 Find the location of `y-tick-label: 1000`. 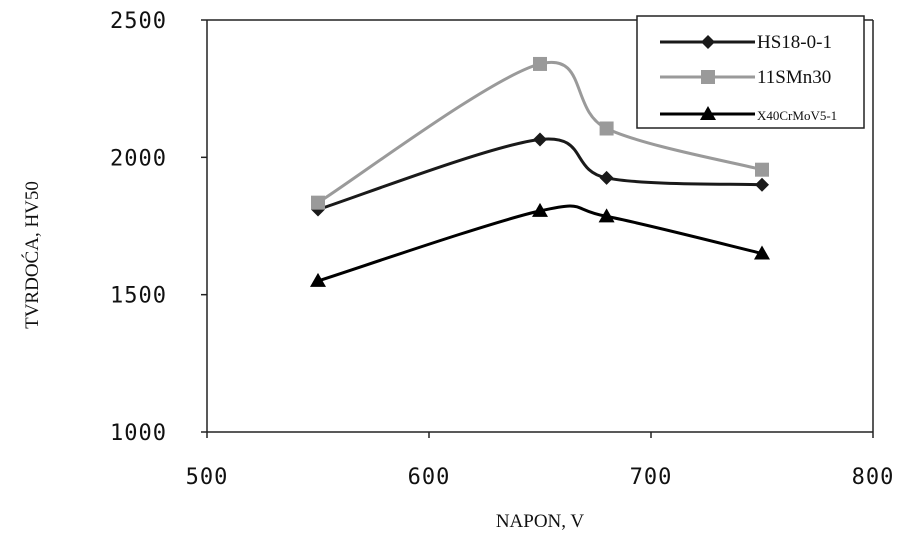

y-tick-label: 1000 is located at coordinates (138, 433).